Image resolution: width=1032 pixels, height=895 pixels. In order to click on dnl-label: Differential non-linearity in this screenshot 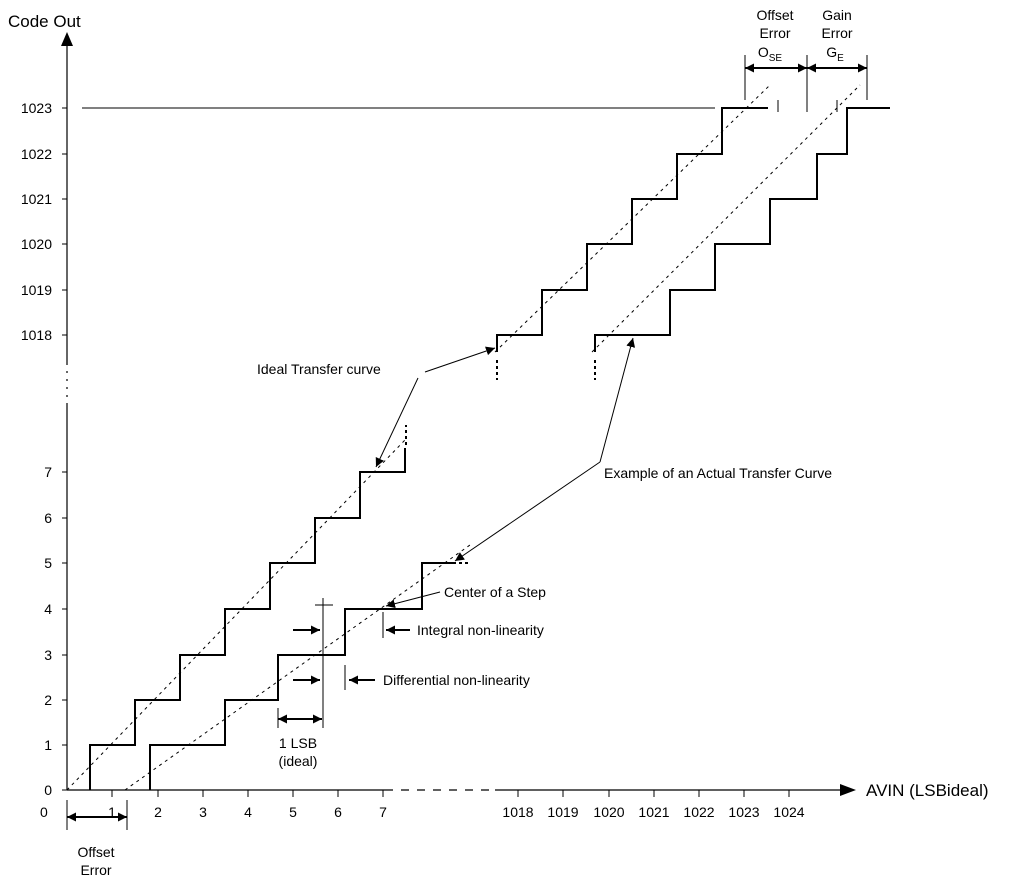, I will do `click(456, 680)`.